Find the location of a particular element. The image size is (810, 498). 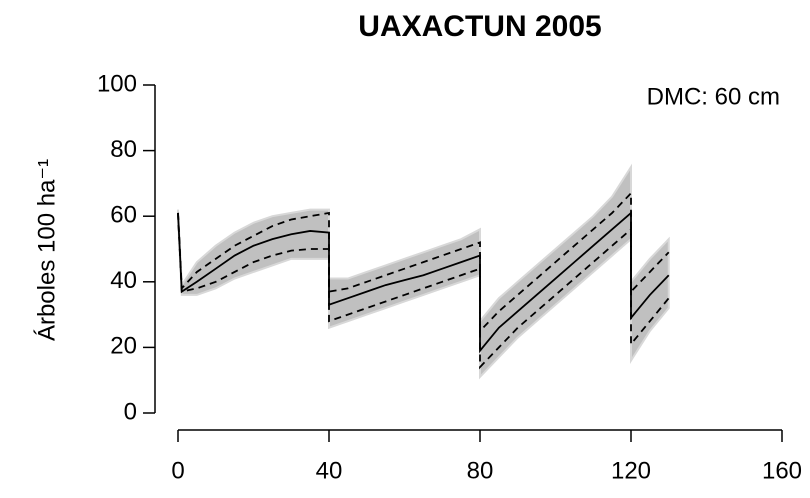

y-axis-label: Árboles 100 ha⁻¹ is located at coordinates (46, 250).